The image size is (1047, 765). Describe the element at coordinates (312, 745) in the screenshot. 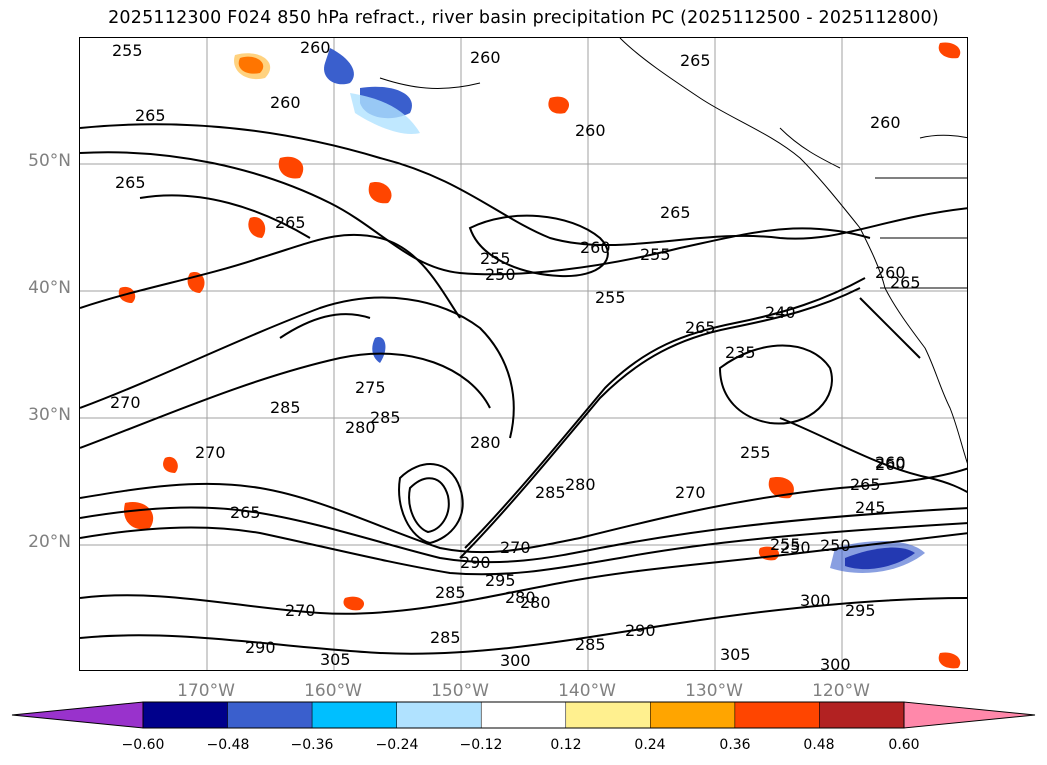

I see `colorbar-tick: −0.36` at that location.